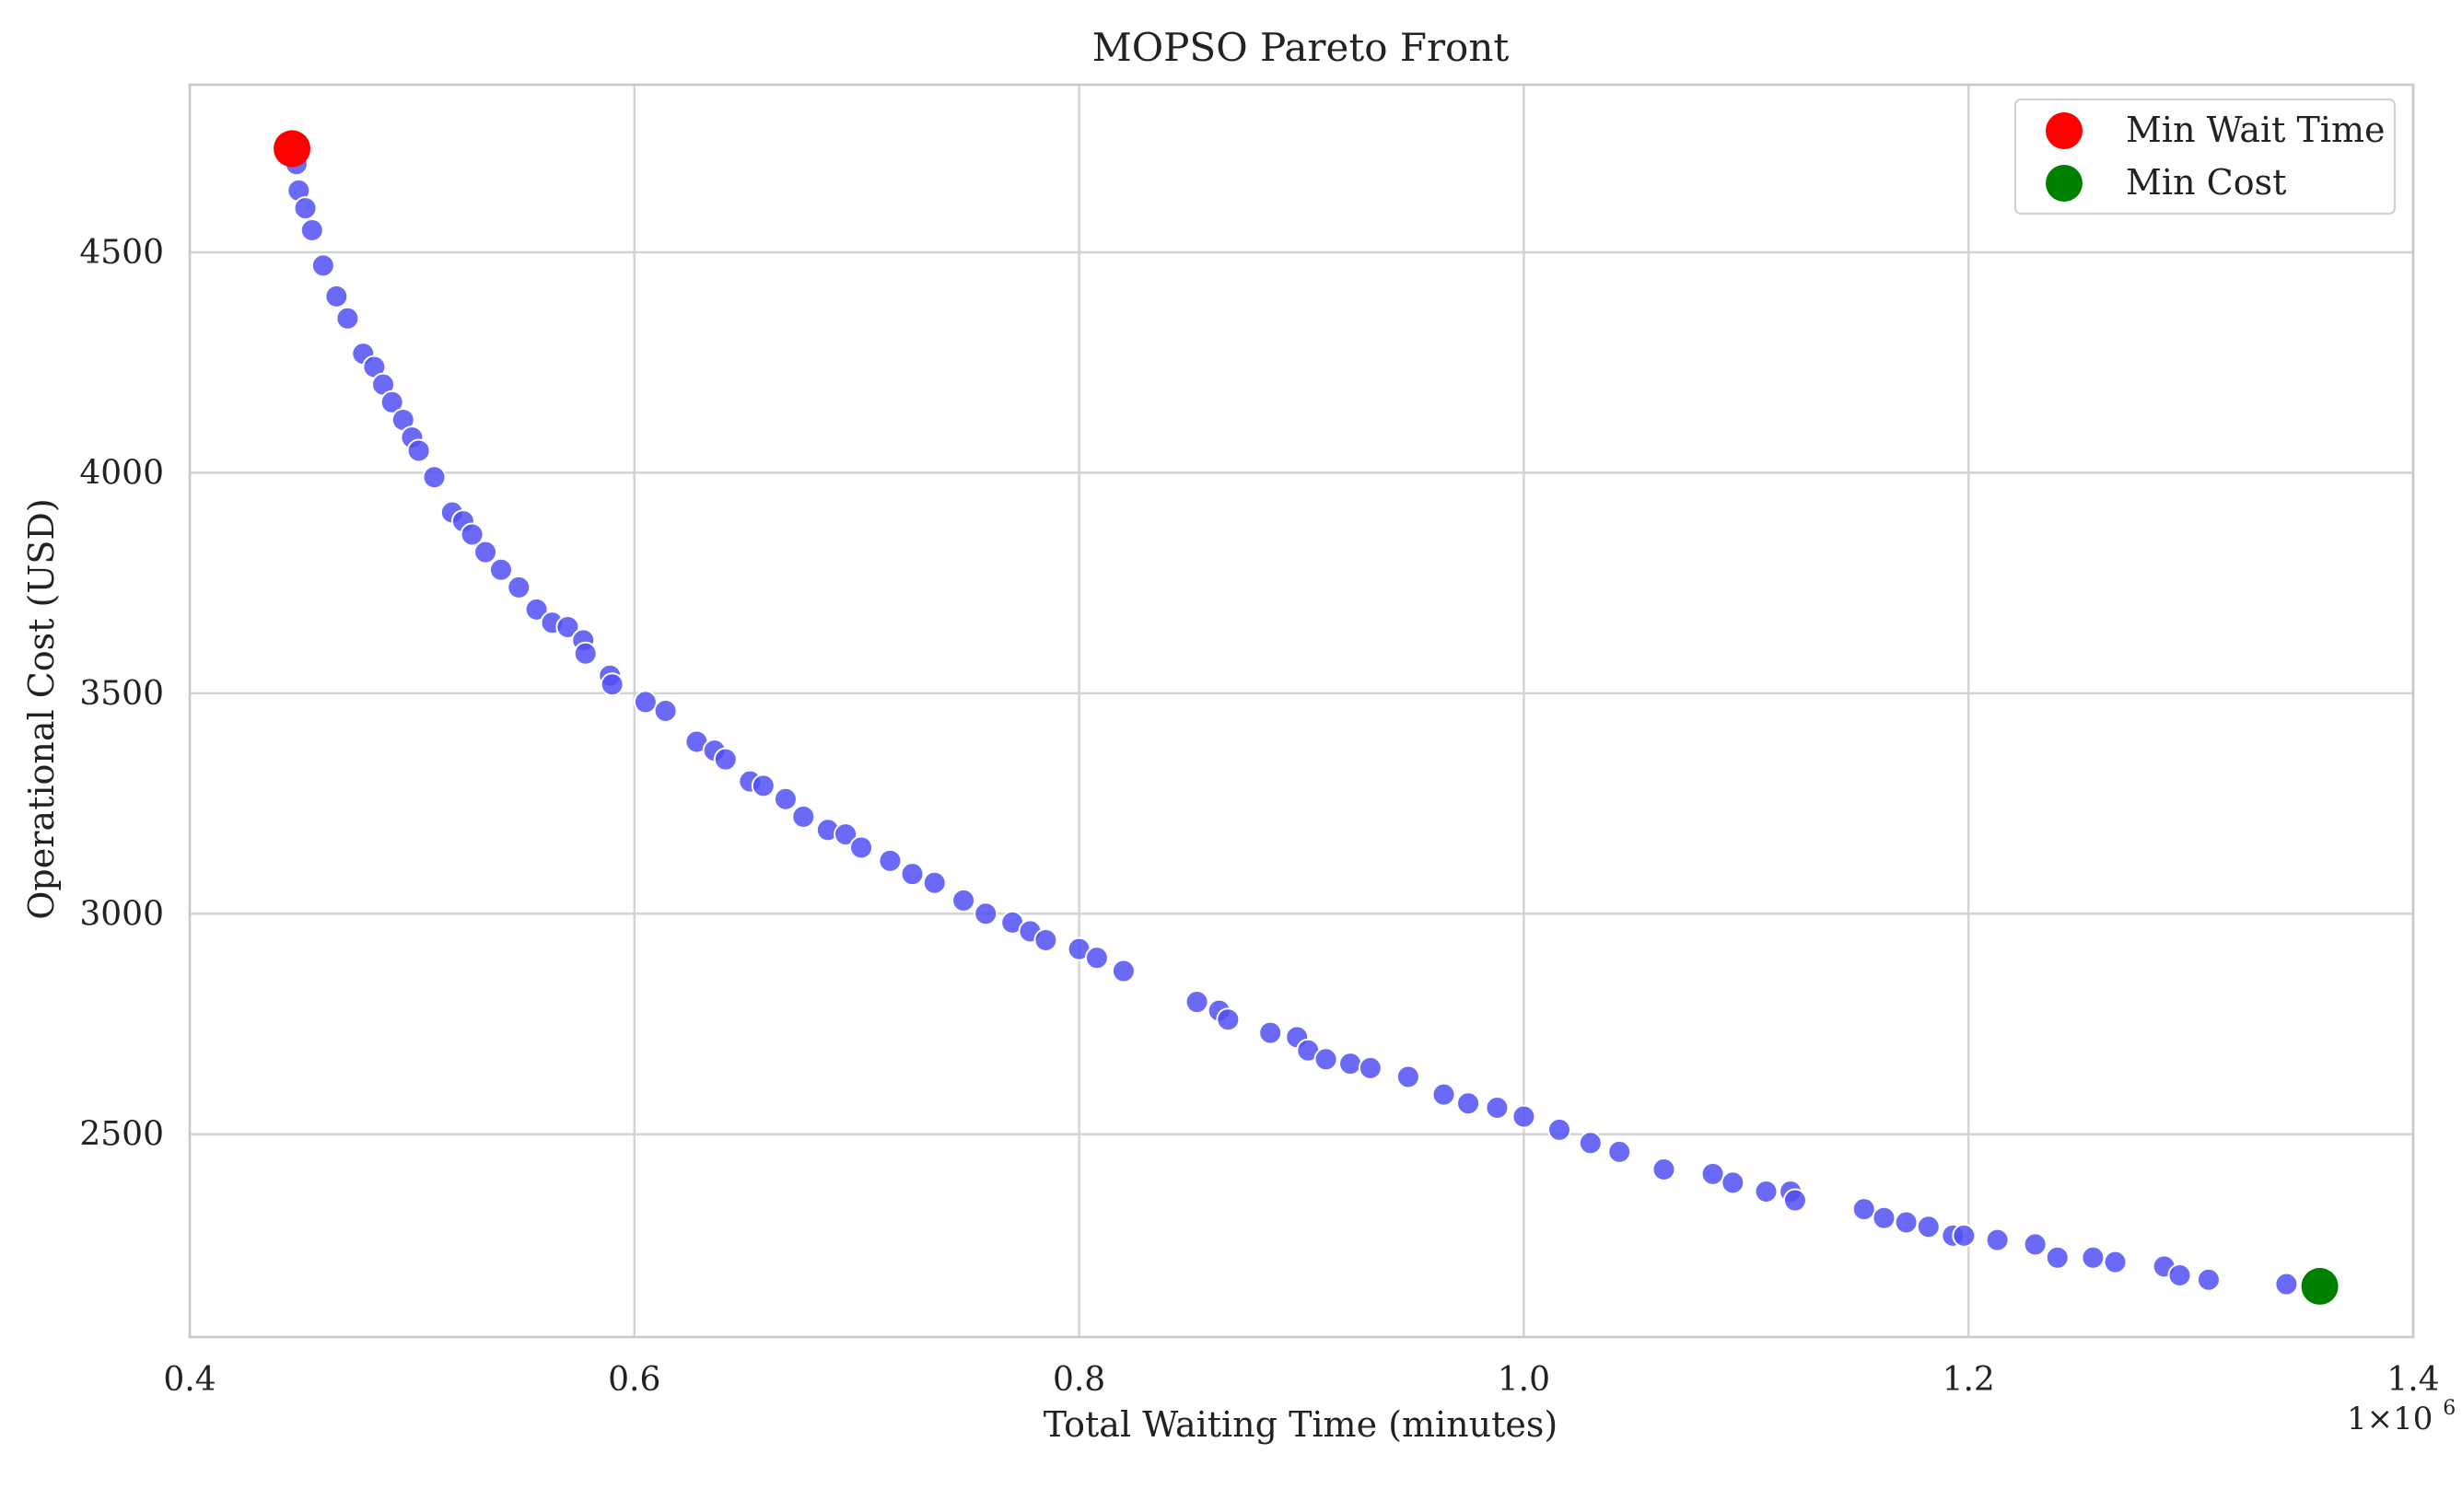 This screenshot has width=2462, height=1512. Describe the element at coordinates (41, 709) in the screenshot. I see `y-axis-label: Operational Cost (USD)` at that location.